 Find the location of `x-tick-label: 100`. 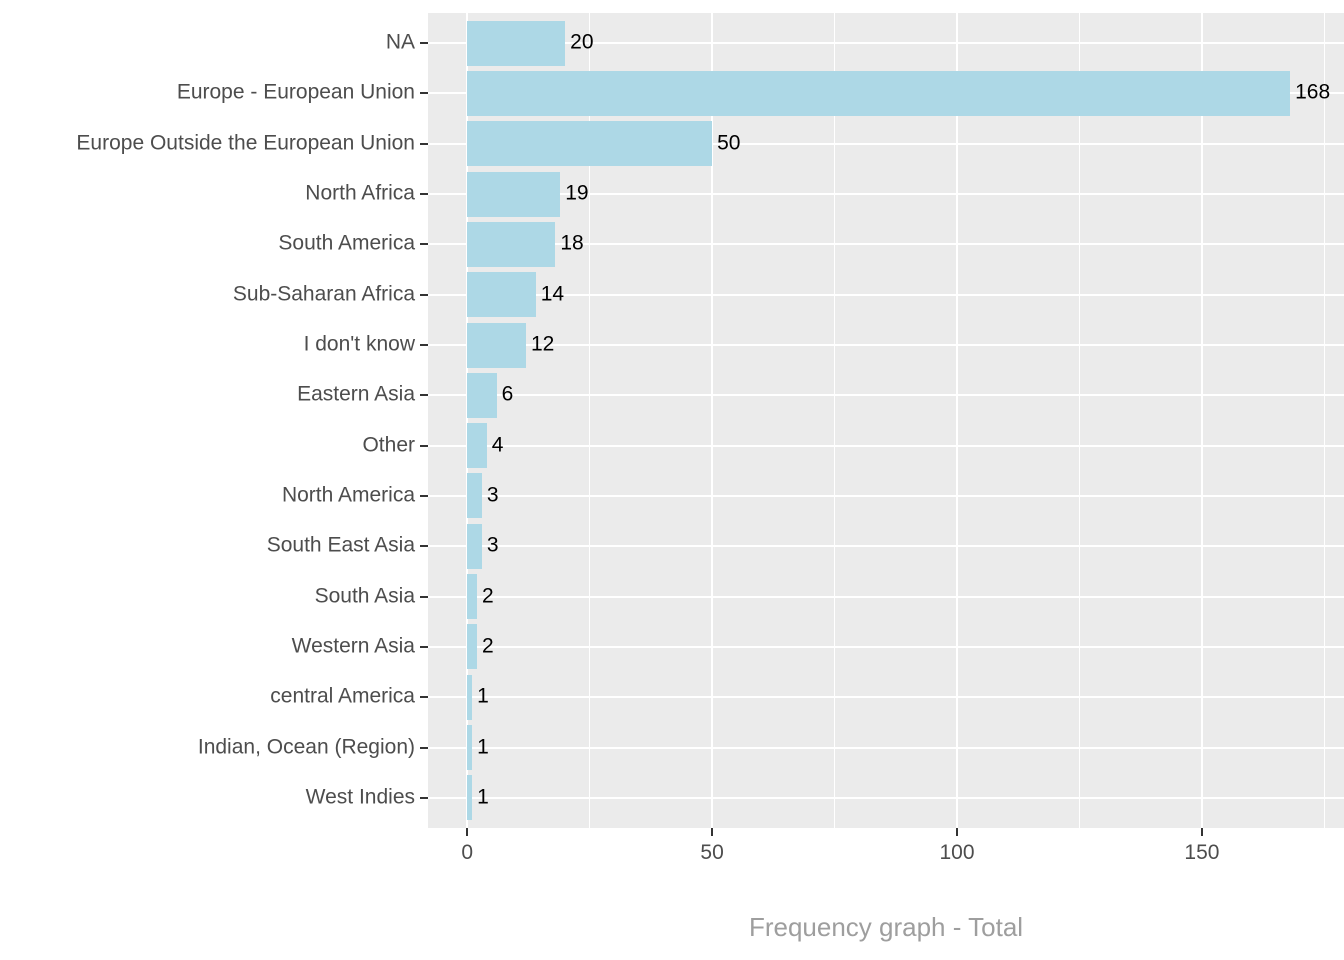

x-tick-label: 100 is located at coordinates (957, 852).